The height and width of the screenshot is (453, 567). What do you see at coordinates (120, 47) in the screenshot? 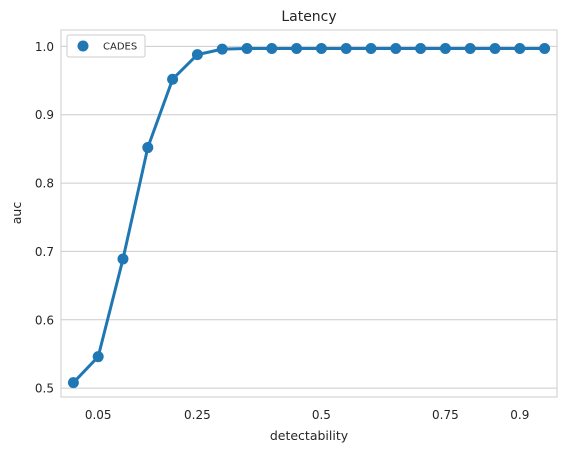
I see `legend-label: CADES` at bounding box center [120, 47].